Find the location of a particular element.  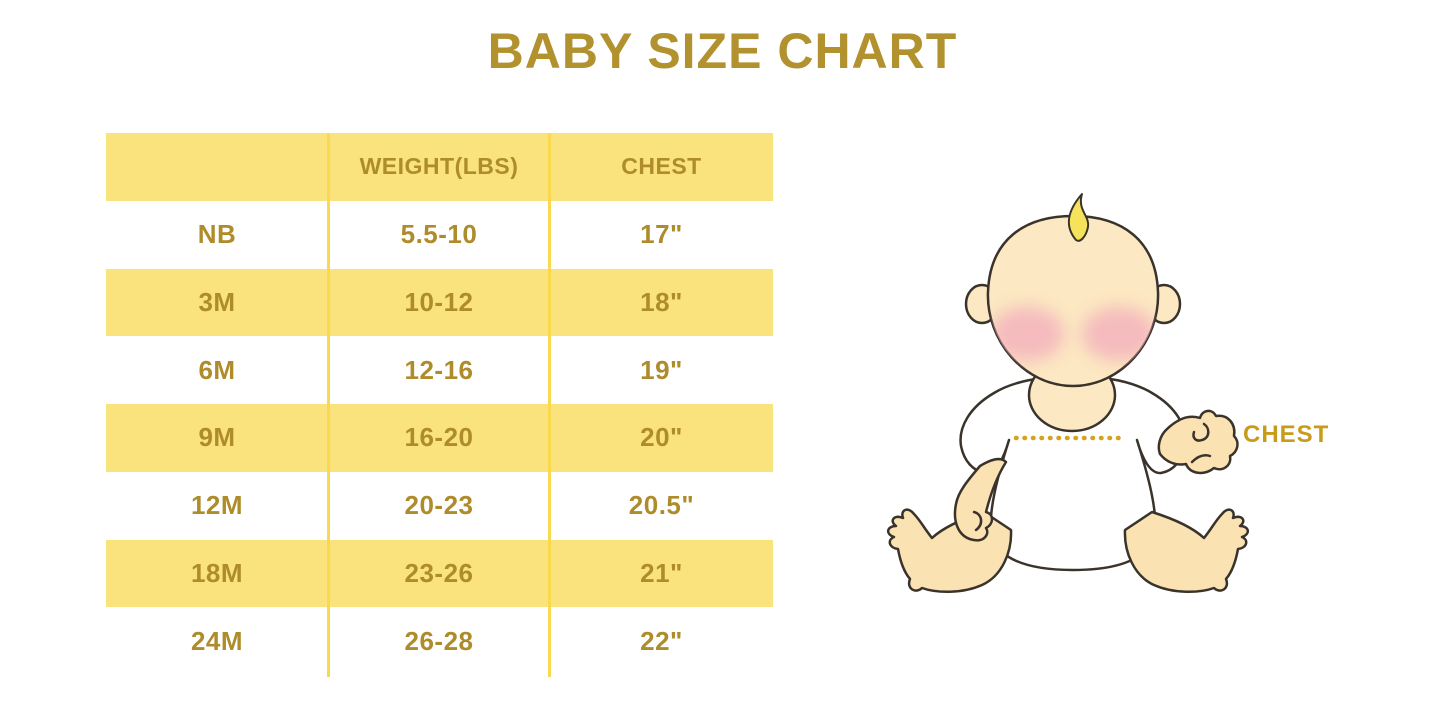

header-cell-size is located at coordinates (217, 167).